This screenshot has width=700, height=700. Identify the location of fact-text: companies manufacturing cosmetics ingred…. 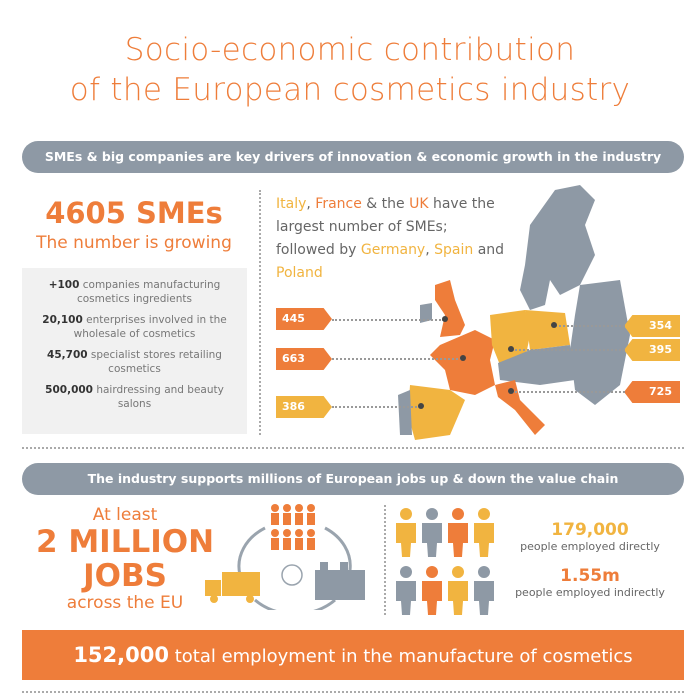
(148, 292).